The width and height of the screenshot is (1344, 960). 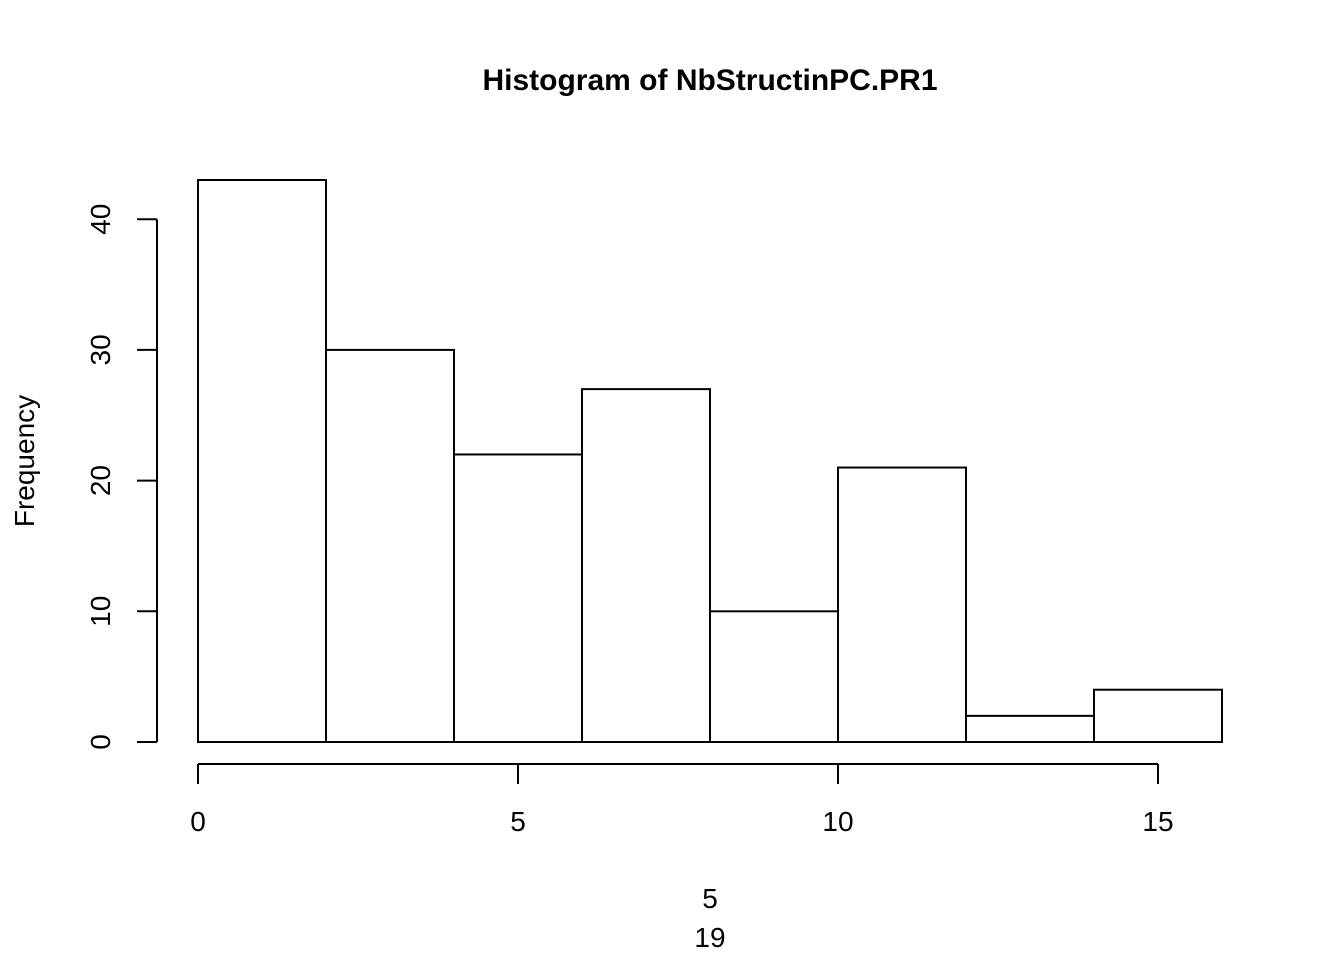 What do you see at coordinates (100, 742) in the screenshot?
I see `y-tick-label-0: 0` at bounding box center [100, 742].